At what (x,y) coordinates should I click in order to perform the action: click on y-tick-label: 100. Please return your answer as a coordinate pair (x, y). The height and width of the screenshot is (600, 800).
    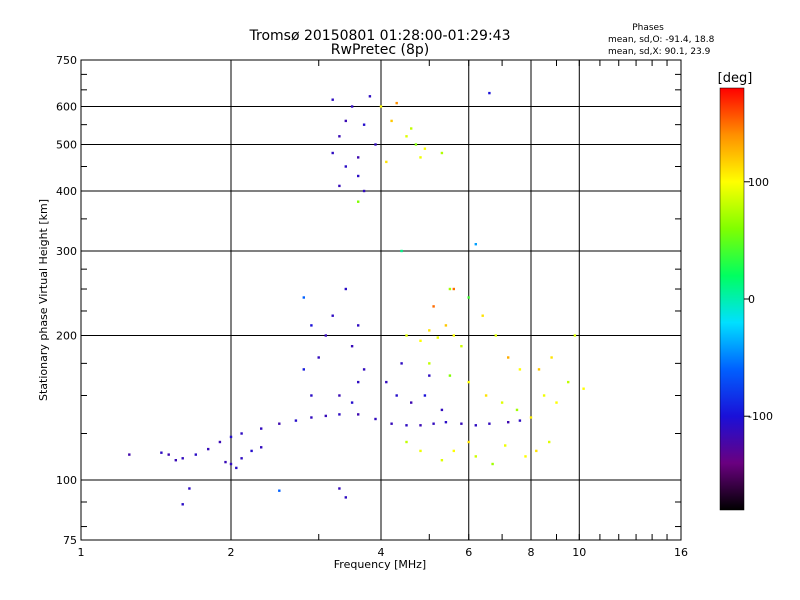
    Looking at the image, I should click on (66, 480).